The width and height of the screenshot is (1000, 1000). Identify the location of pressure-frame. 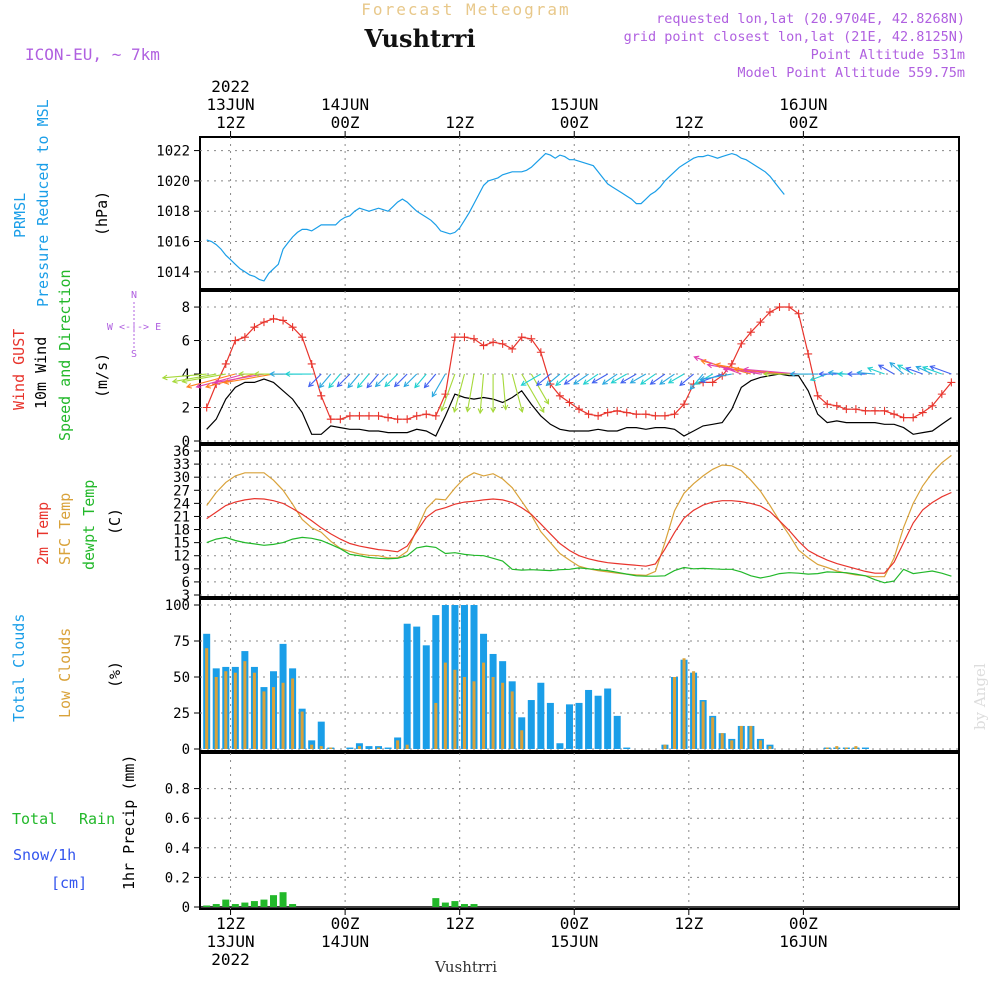
(579, 213).